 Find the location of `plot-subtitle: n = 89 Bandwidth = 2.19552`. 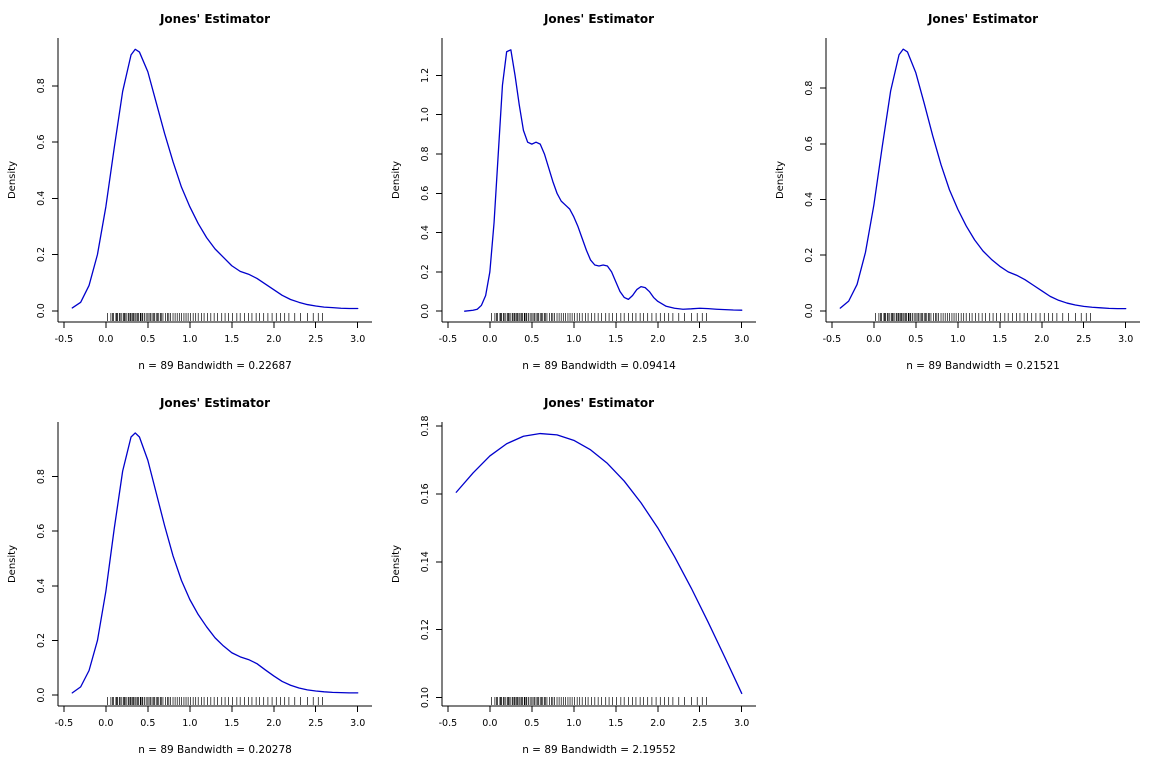

plot-subtitle: n = 89 Bandwidth = 2.19552 is located at coordinates (599, 750).